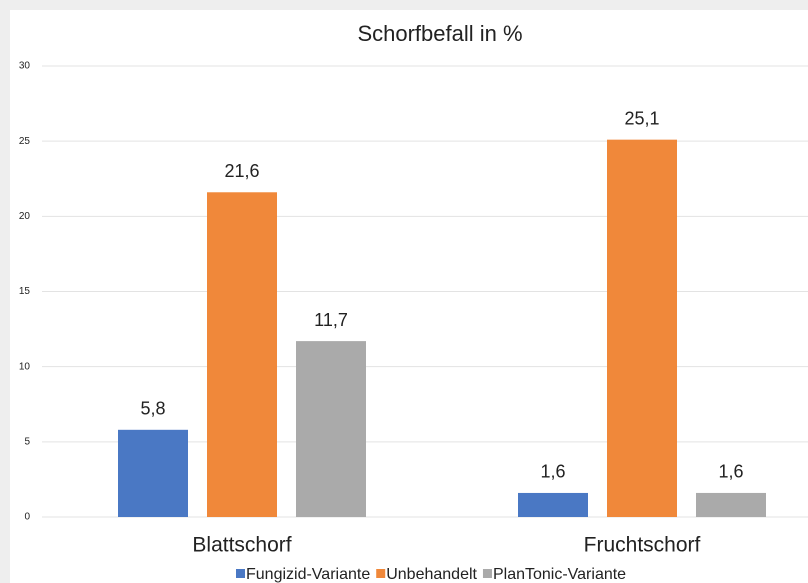  What do you see at coordinates (25, 141) in the screenshot?
I see `y-tick-label: 25` at bounding box center [25, 141].